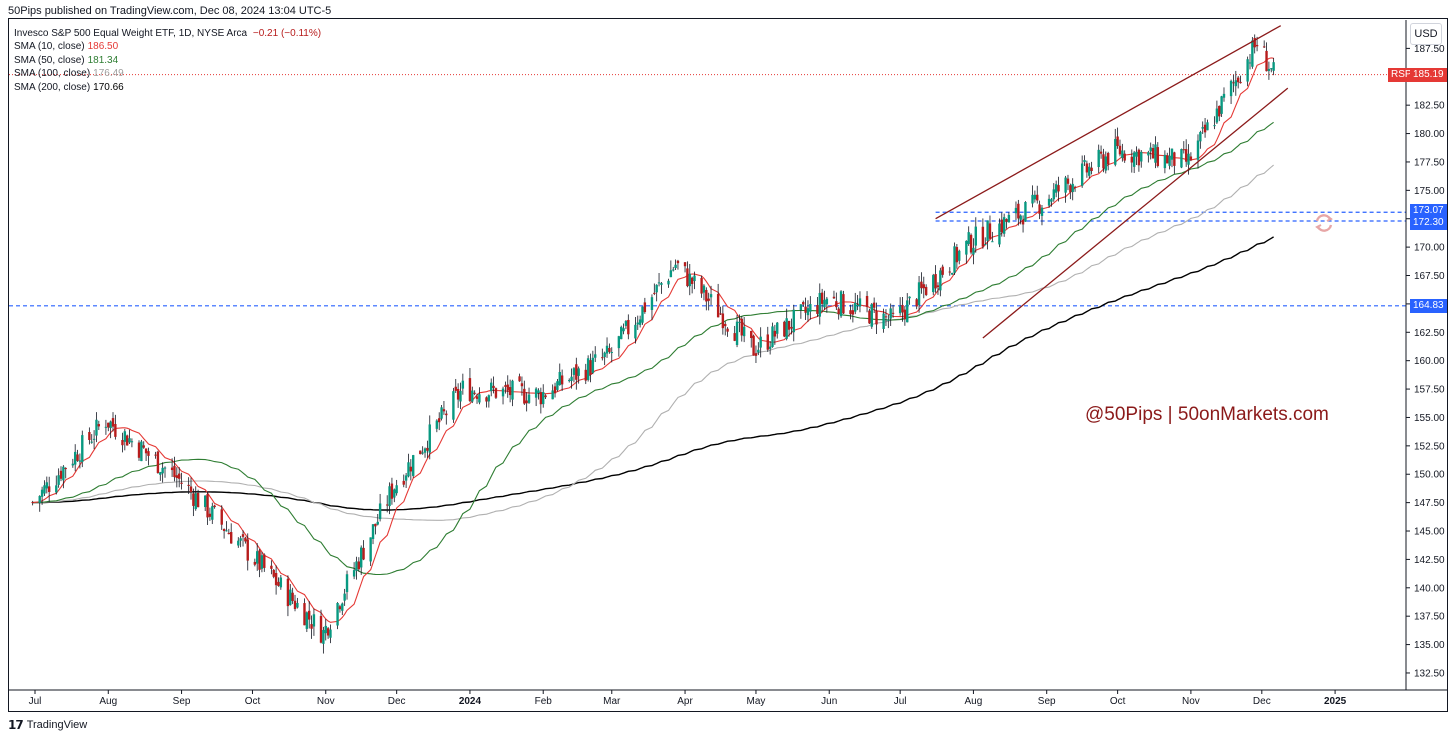  What do you see at coordinates (1324, 223) in the screenshot?
I see `refresh-icon` at bounding box center [1324, 223].